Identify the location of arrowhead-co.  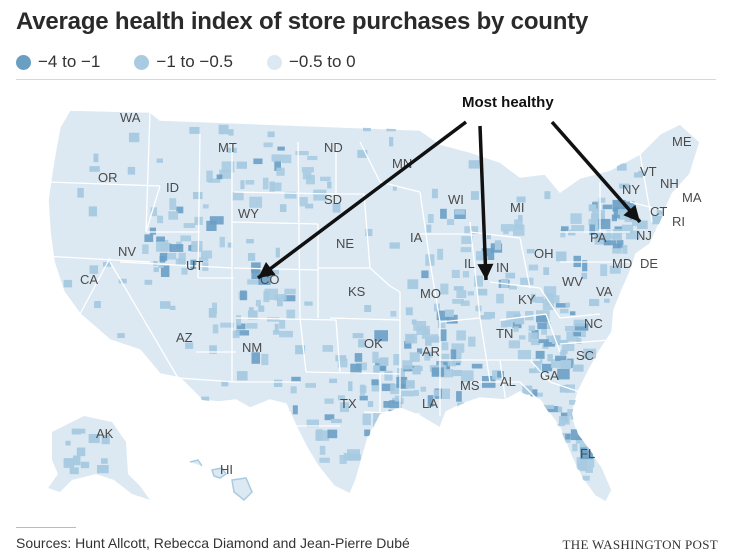
(267, 270).